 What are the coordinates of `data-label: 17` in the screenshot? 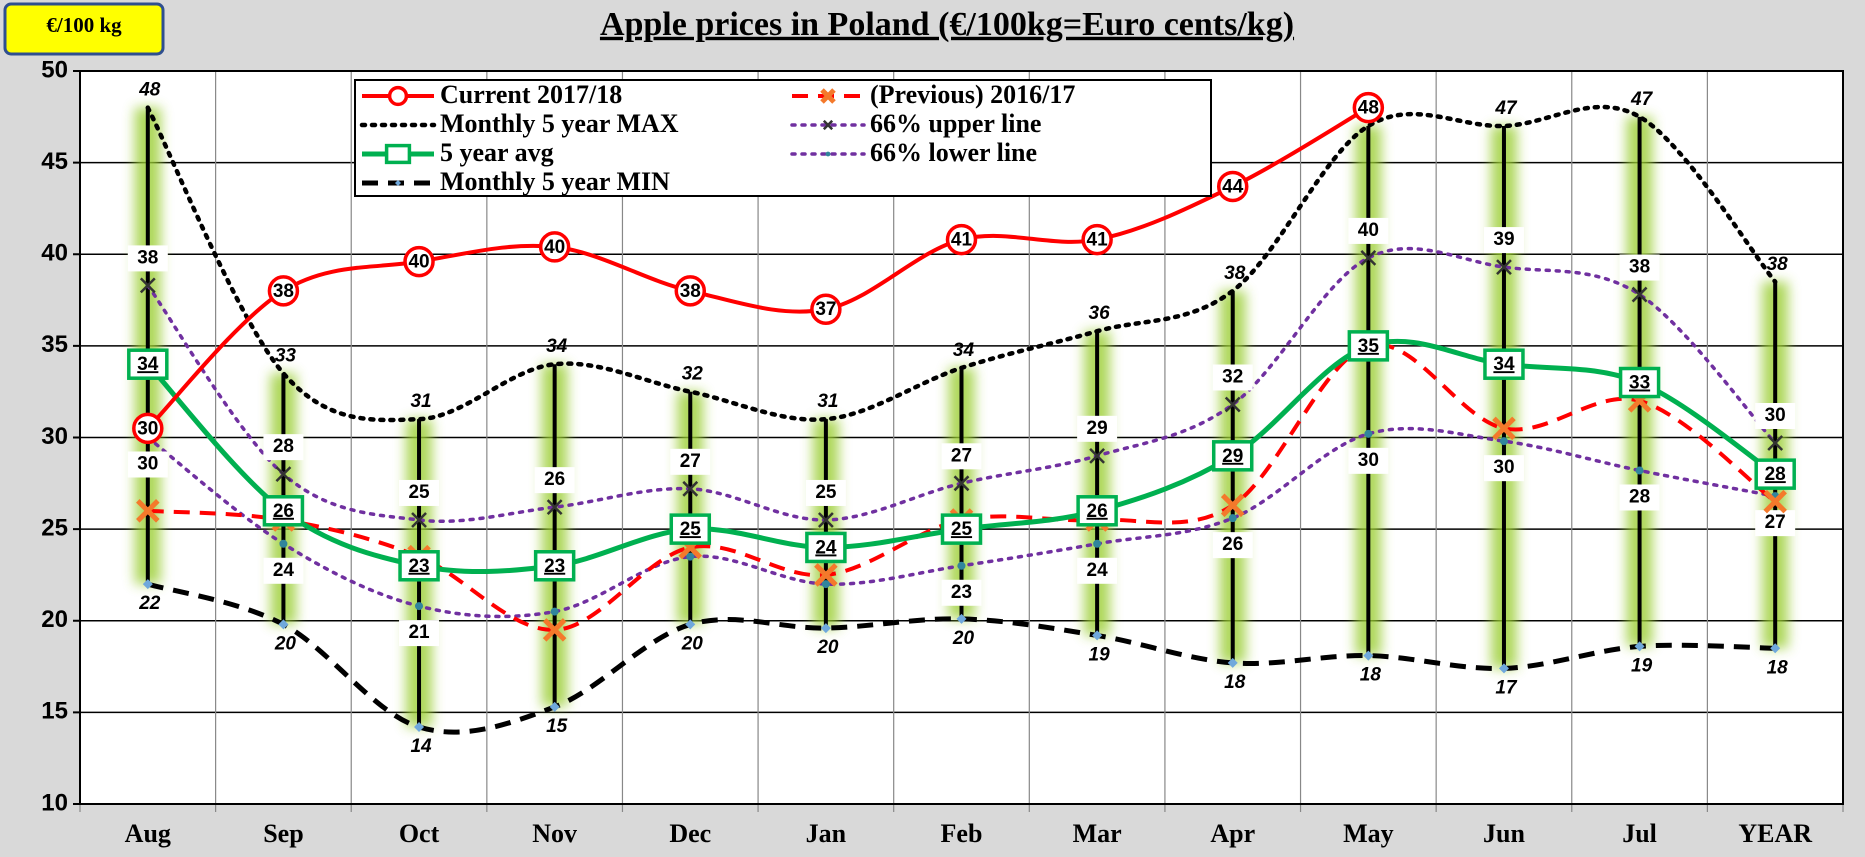 It's located at (1506, 687).